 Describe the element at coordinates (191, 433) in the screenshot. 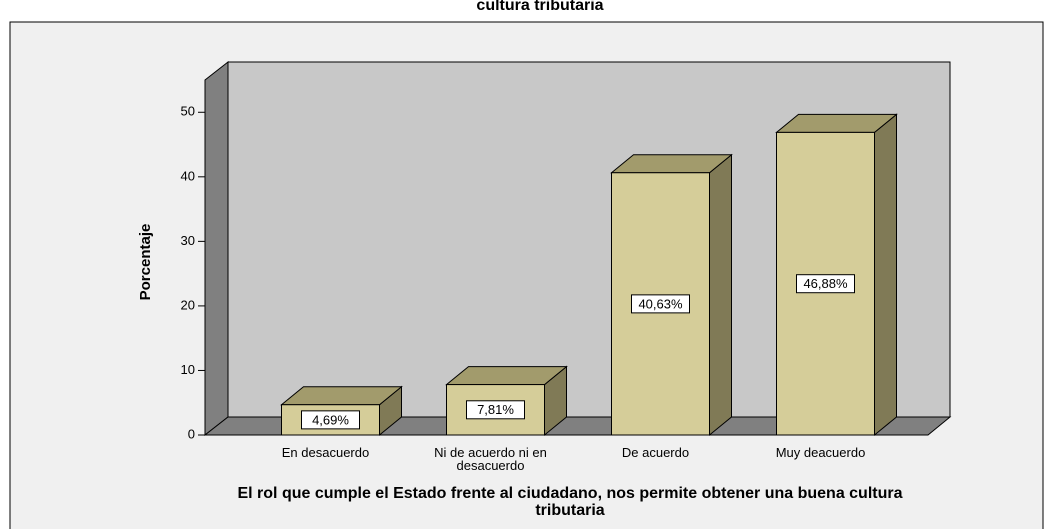

I see `y-tick-label: 0` at that location.